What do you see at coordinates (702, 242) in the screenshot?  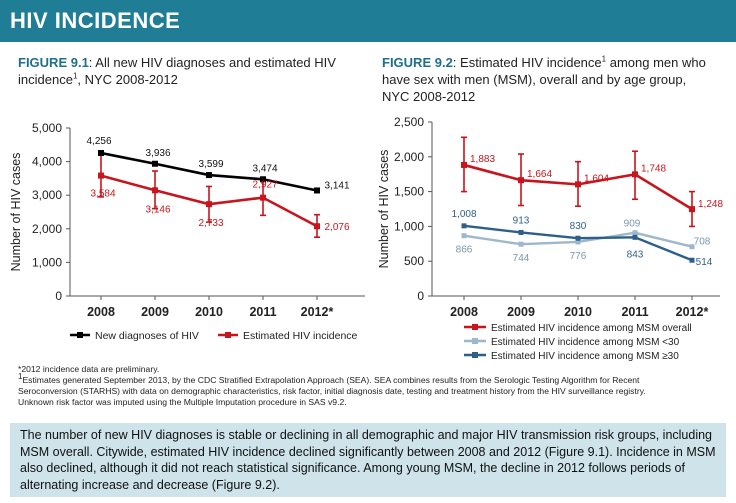 I see `data-label: 708` at bounding box center [702, 242].